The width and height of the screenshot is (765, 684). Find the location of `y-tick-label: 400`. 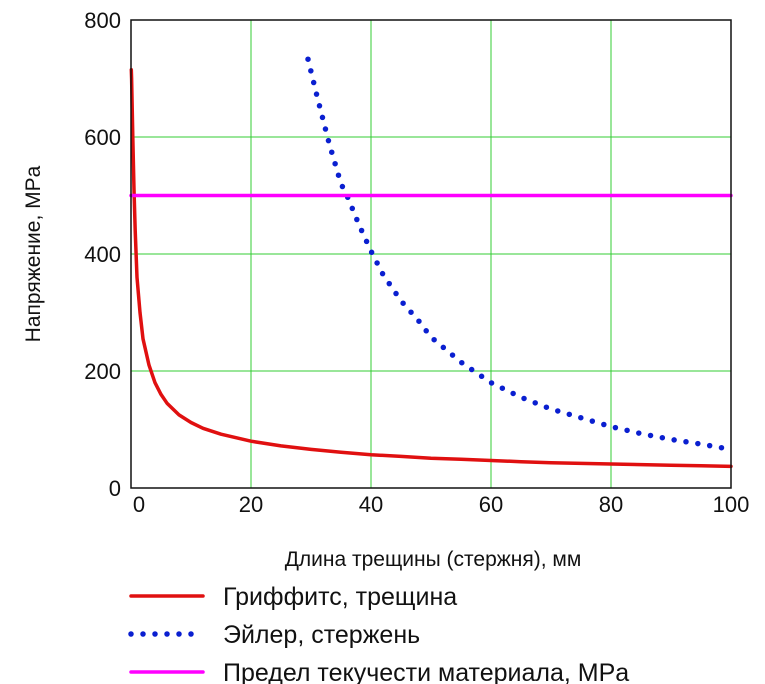

y-tick-label: 400 is located at coordinates (102, 254).